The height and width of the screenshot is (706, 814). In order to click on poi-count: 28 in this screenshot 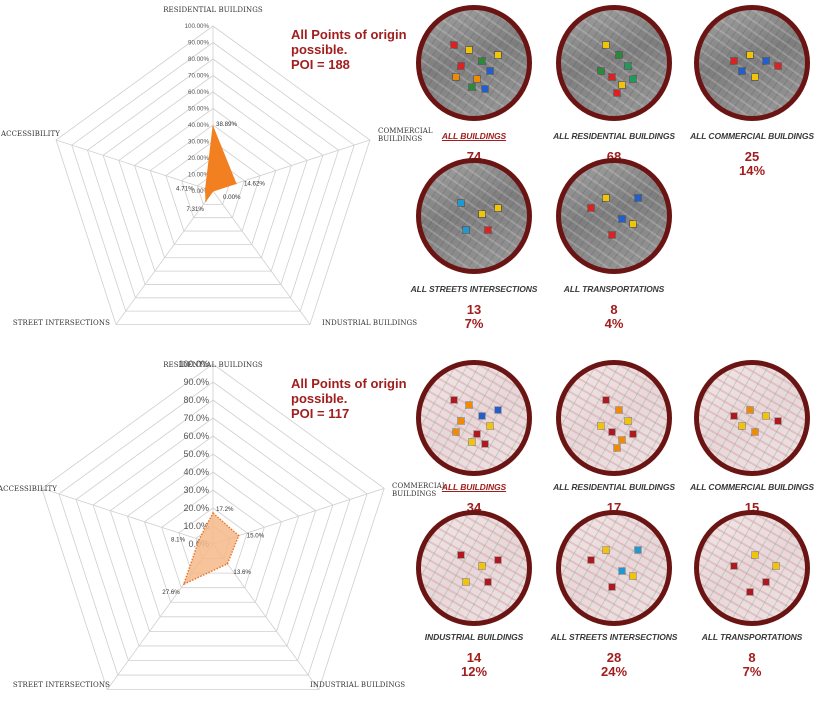, I will do `click(614, 657)`.